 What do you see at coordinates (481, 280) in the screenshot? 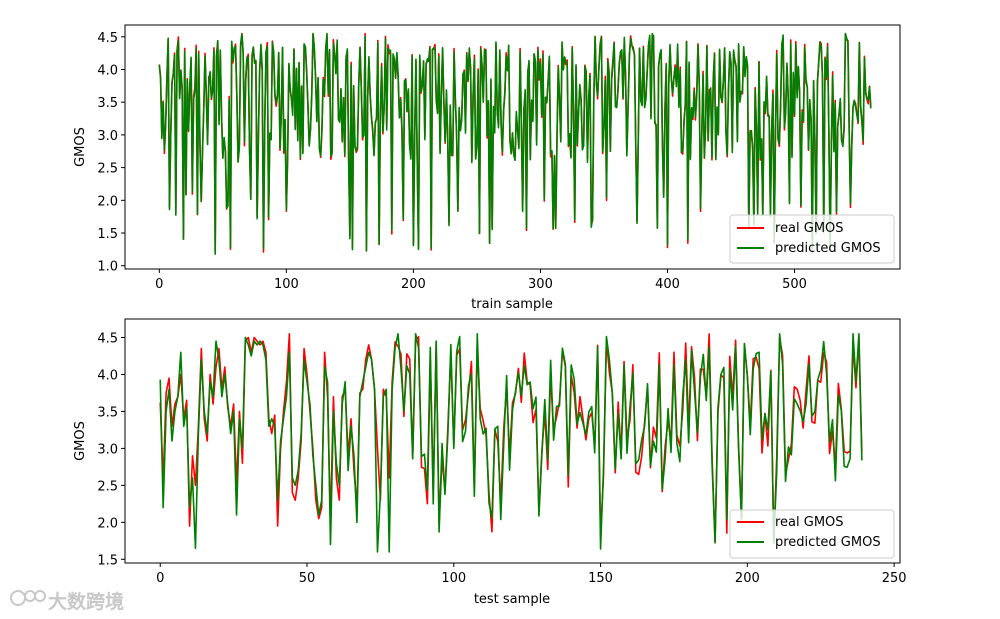
I see `train-x-ticks: 0 100 200 300 400 500` at bounding box center [481, 280].